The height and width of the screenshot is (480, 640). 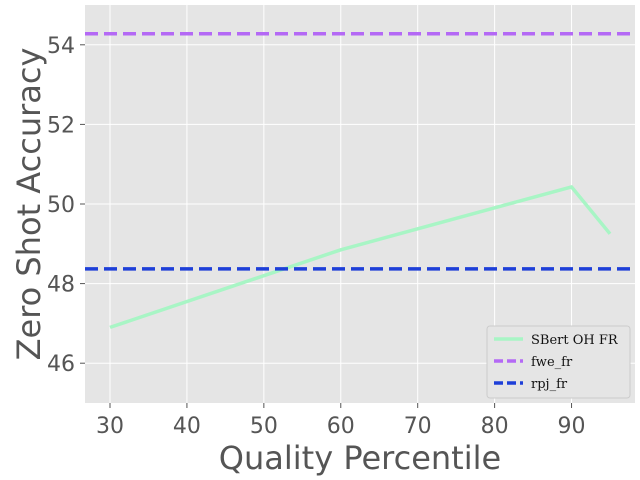 I want to click on y-tick-label: 54, so click(x=61, y=46).